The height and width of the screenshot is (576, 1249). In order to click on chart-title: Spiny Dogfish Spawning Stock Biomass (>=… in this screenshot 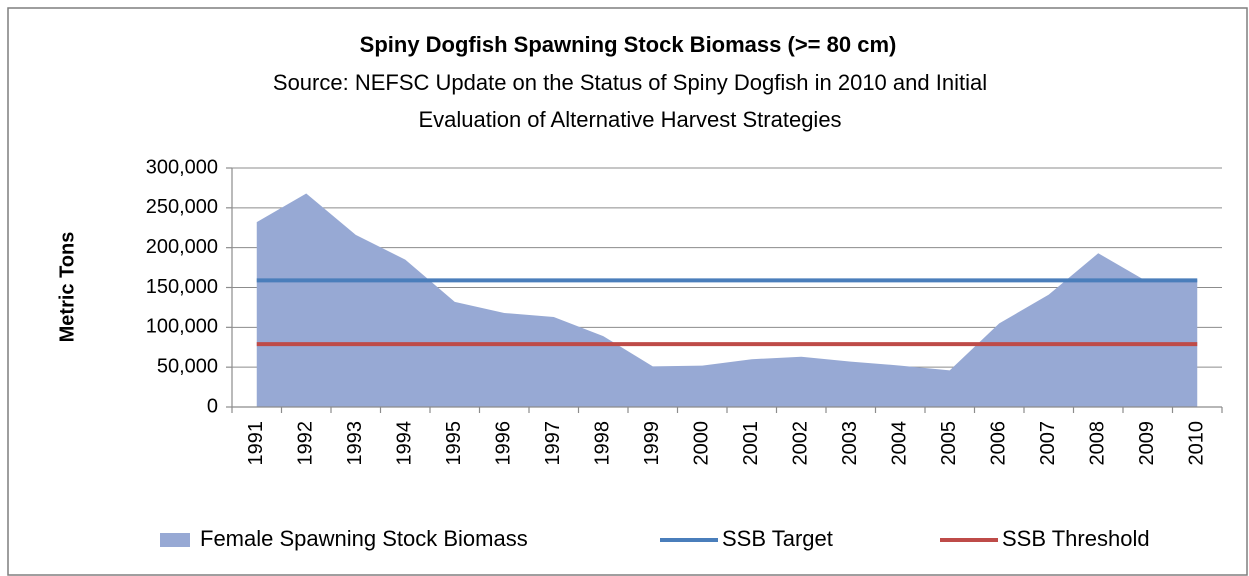, I will do `click(628, 44)`.